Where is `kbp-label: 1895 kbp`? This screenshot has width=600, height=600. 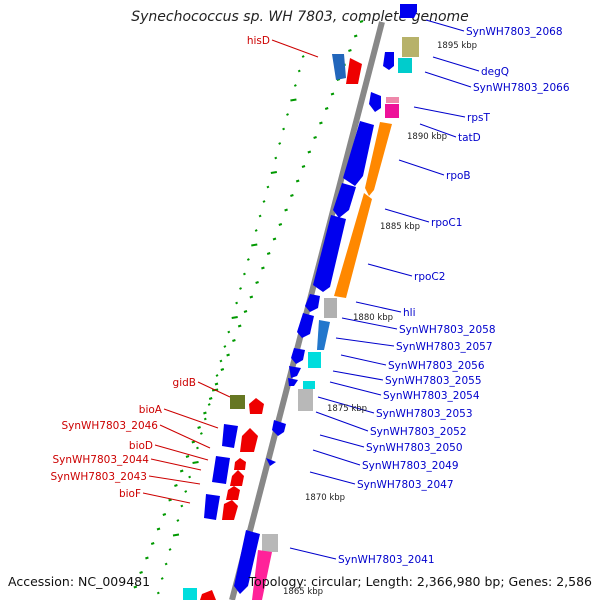
kbp-label: 1895 kbp is located at coordinates (457, 46).